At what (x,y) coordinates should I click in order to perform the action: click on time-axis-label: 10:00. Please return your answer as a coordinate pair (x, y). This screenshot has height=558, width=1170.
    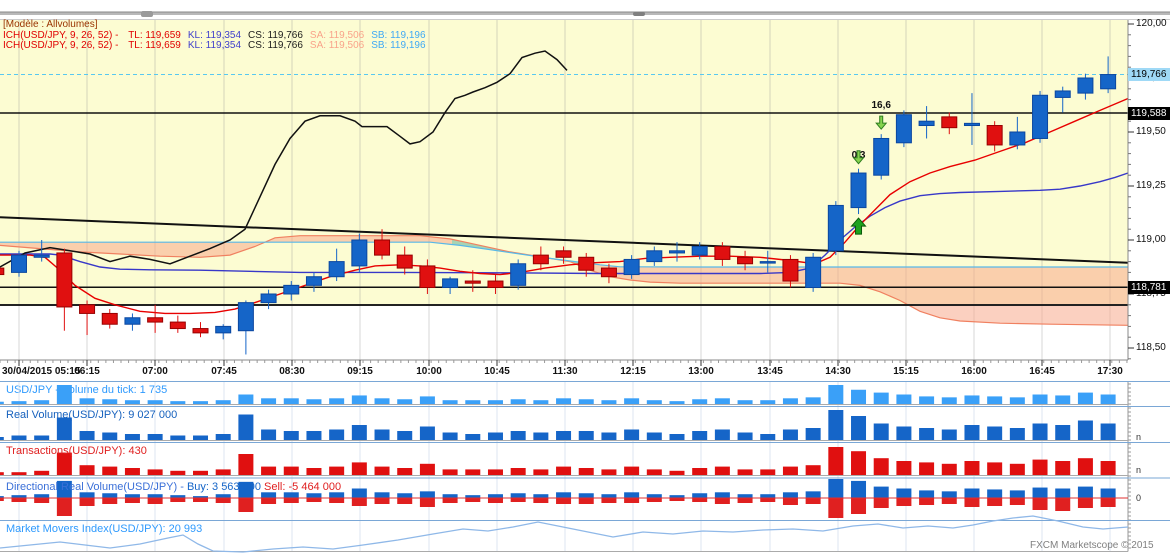
    Looking at the image, I should click on (429, 371).